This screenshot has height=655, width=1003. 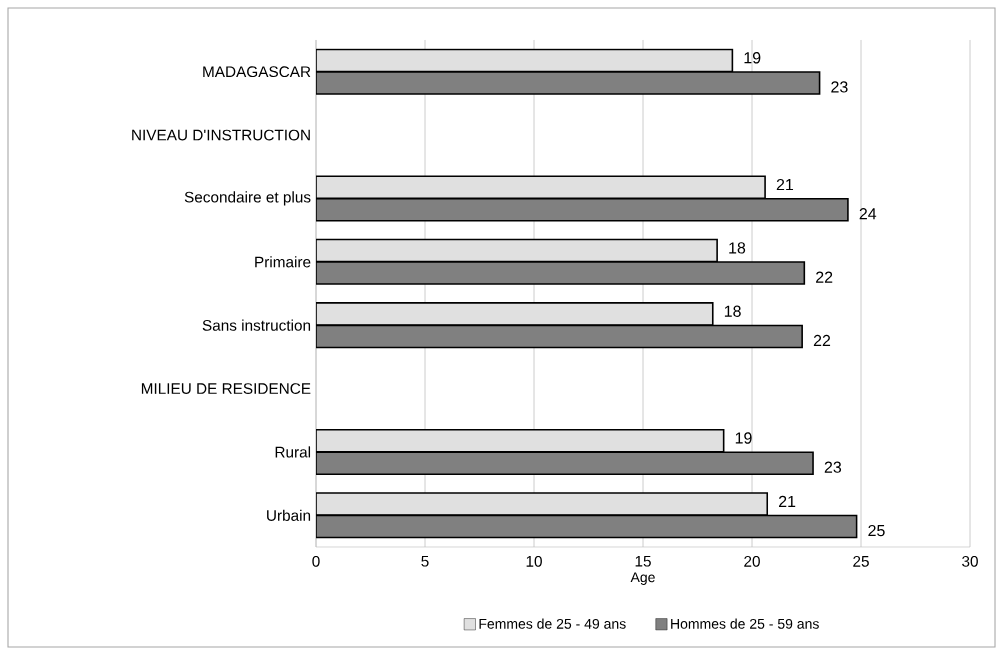 What do you see at coordinates (876, 530) in the screenshot?
I see `data-label: 25` at bounding box center [876, 530].